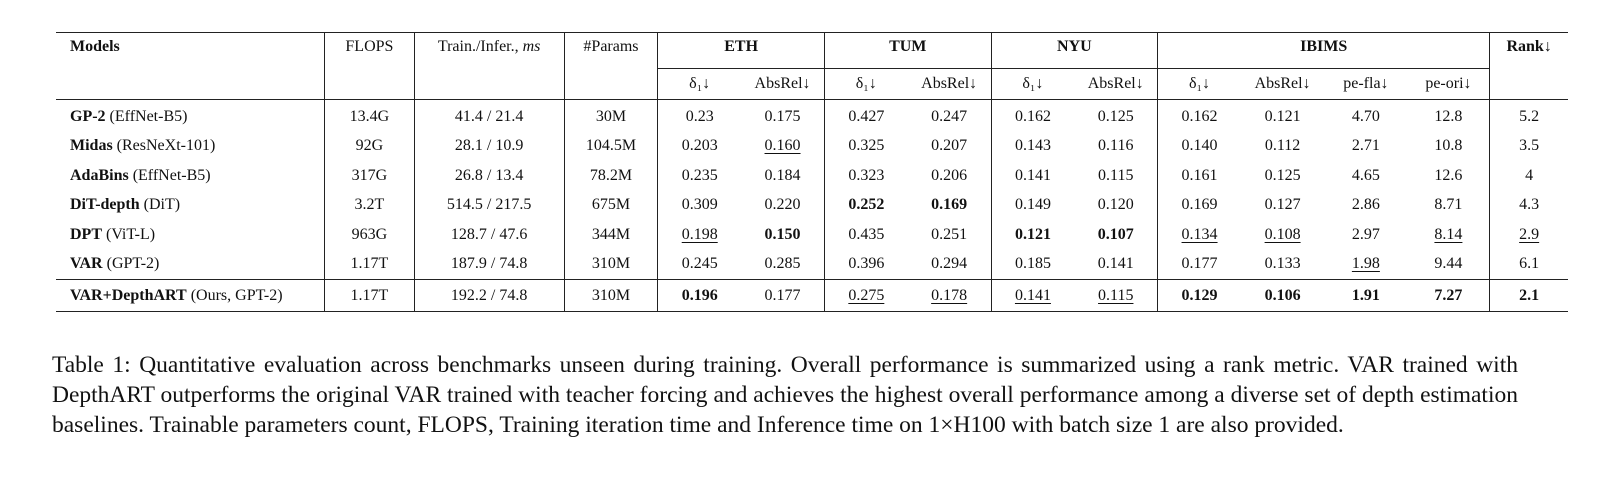 The width and height of the screenshot is (1617, 487). What do you see at coordinates (1032, 235) in the screenshot?
I see `nyu-delta1-cell: 0.121` at bounding box center [1032, 235].